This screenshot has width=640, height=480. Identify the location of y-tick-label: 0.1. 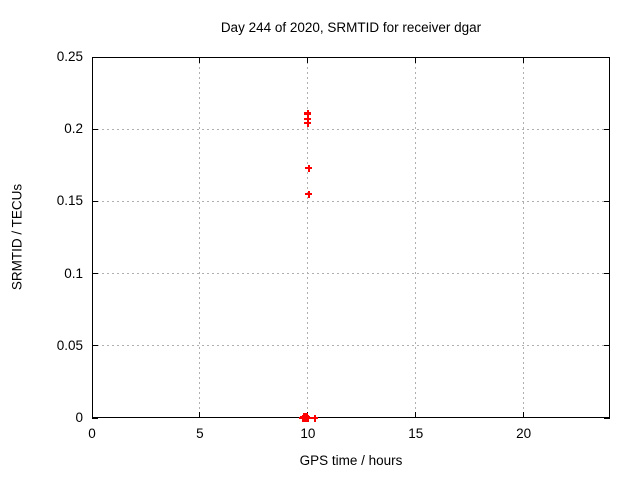
(73, 273).